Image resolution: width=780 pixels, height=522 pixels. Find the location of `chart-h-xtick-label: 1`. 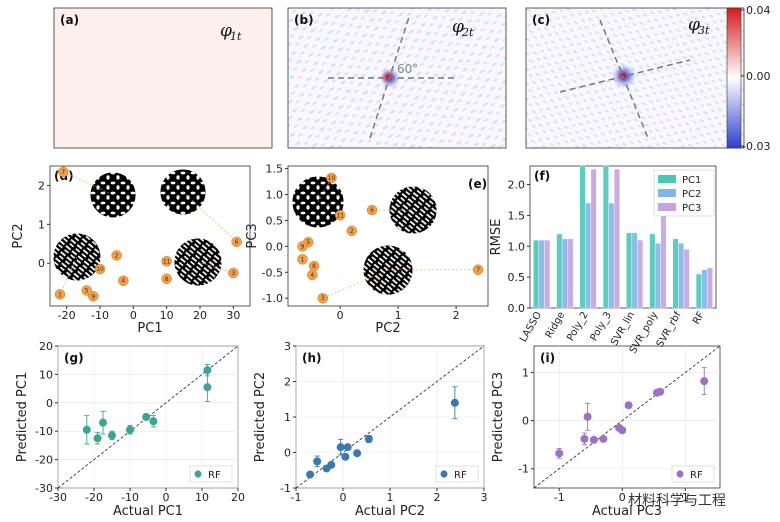

chart-h-xtick-label: 1 is located at coordinates (390, 497).